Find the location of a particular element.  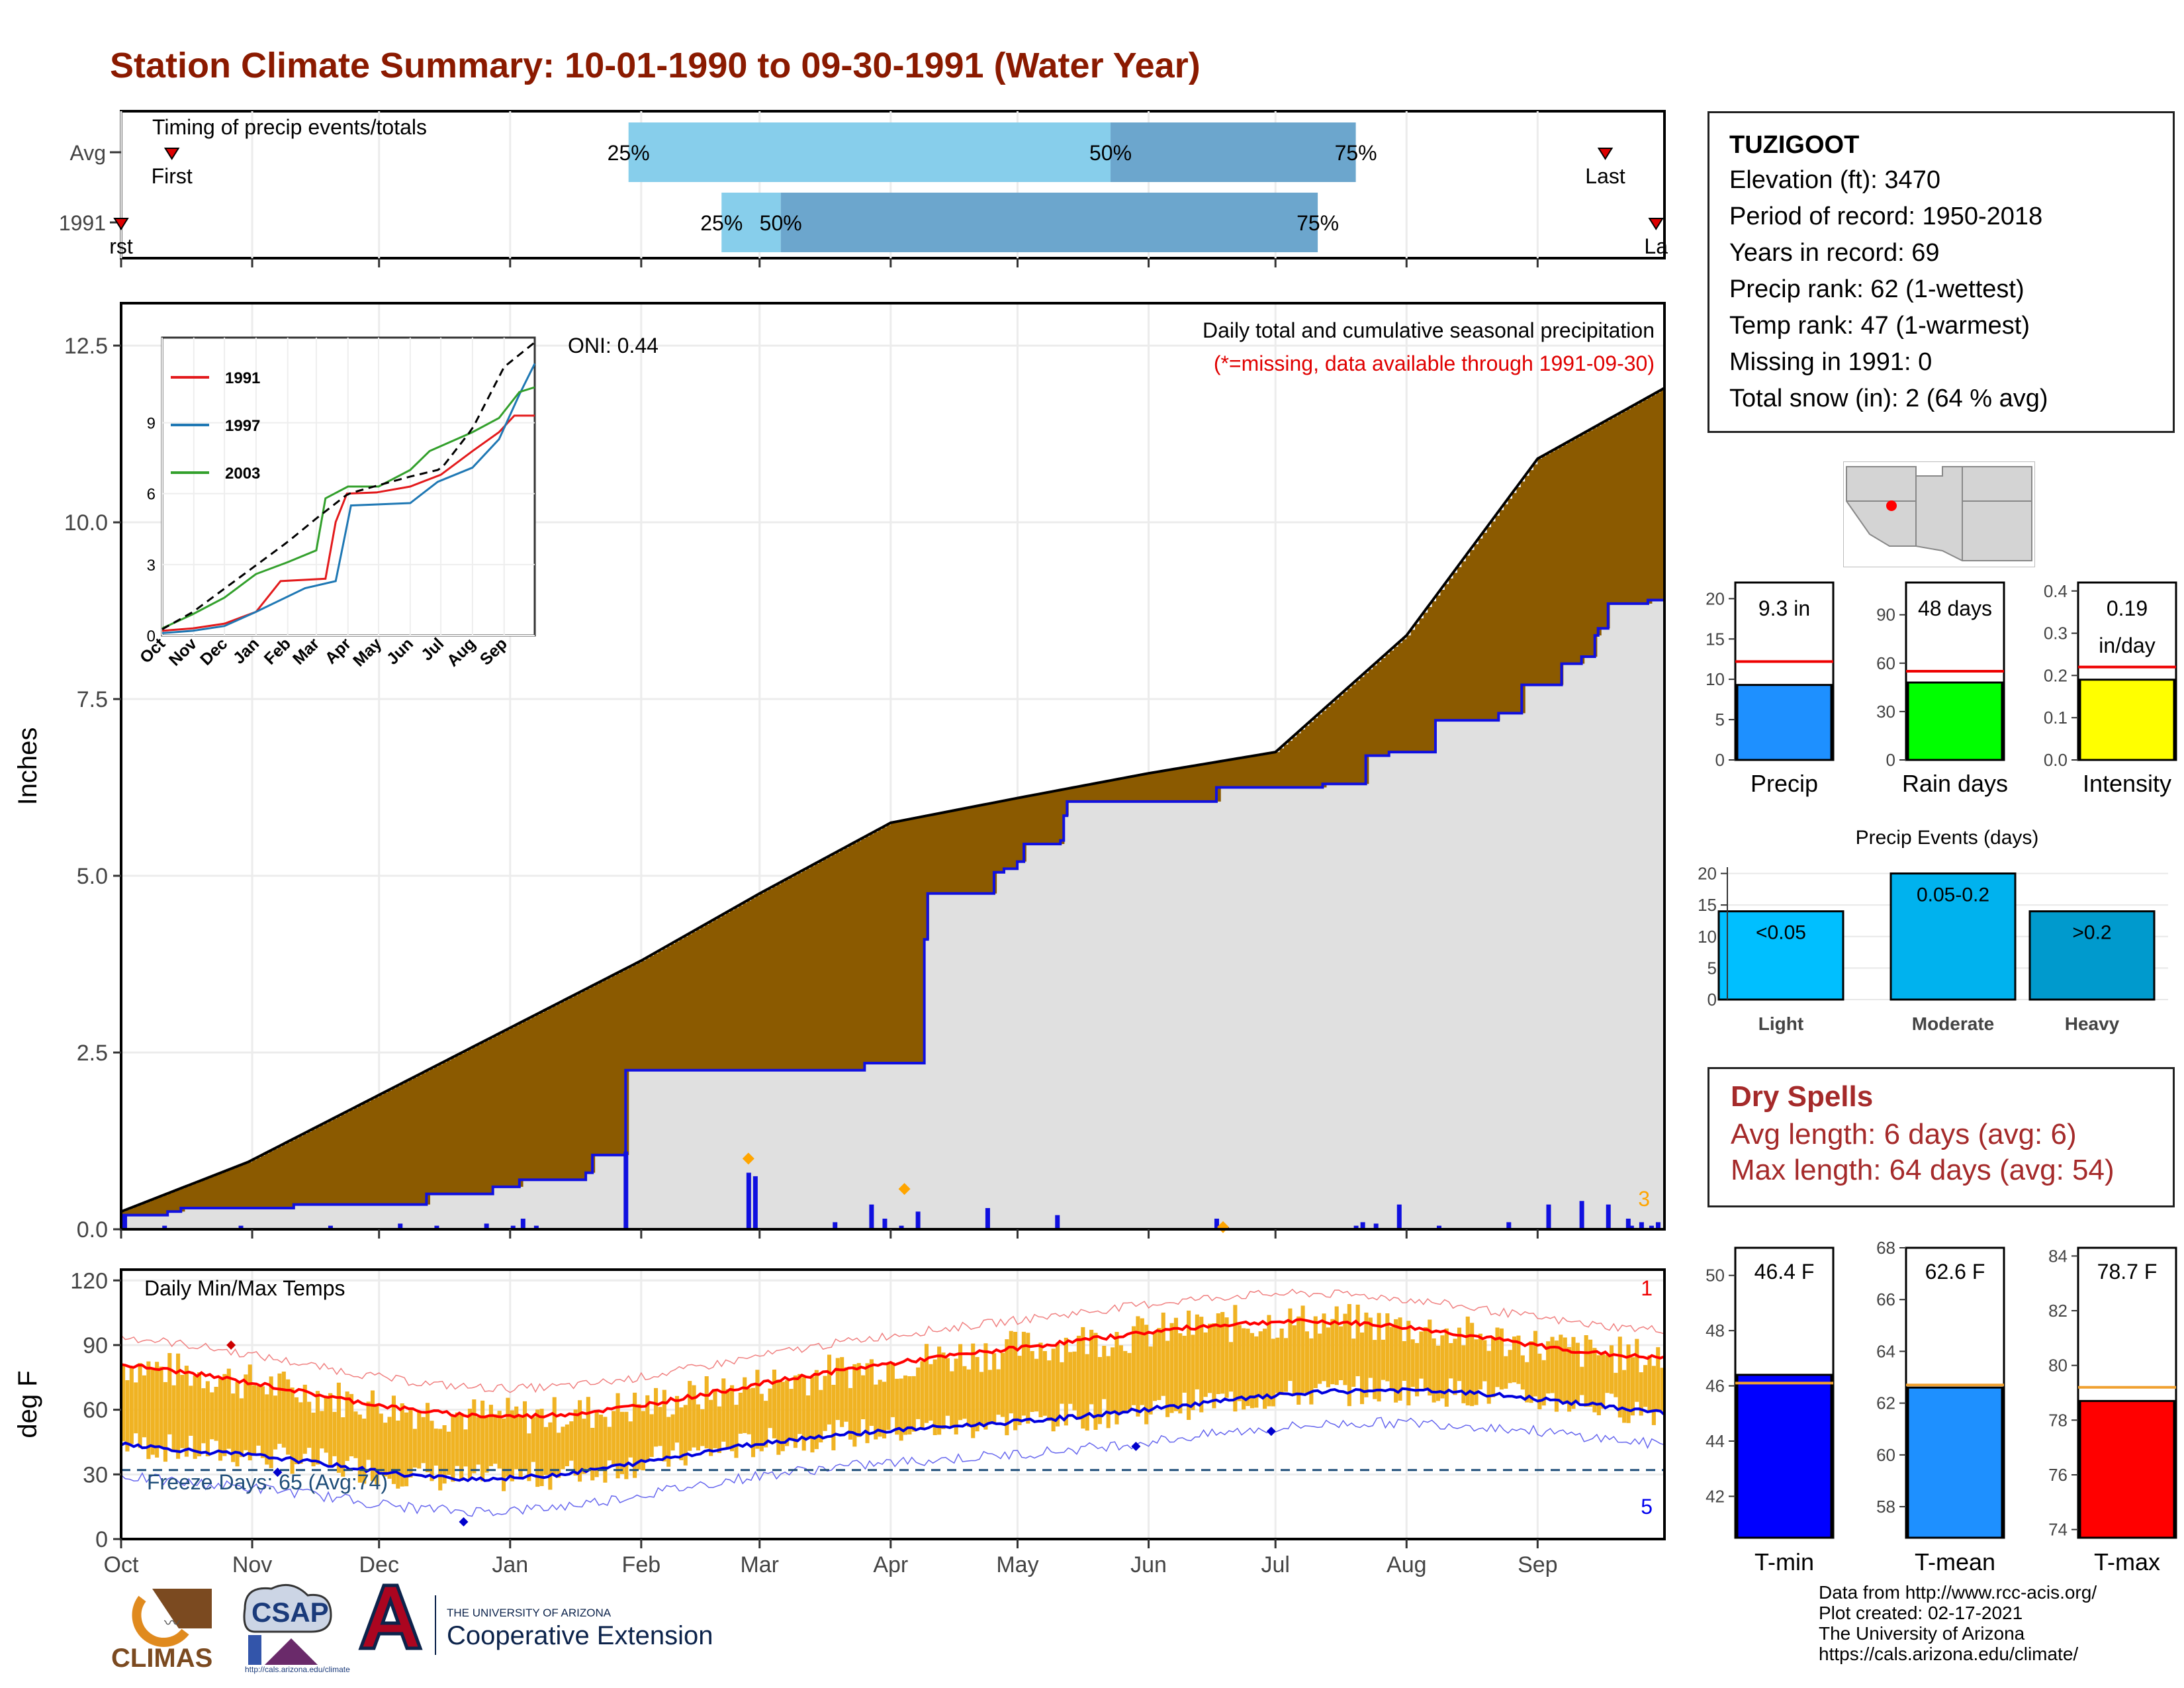

gauge-tick: 10 is located at coordinates (1715, 679).